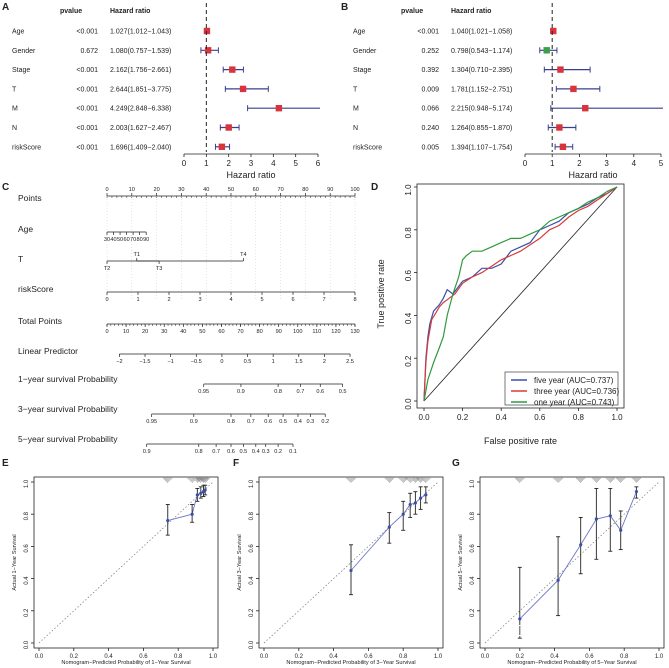 This screenshot has width=669, height=668. Describe the element at coordinates (305, 190) in the screenshot. I see `nomogram-tick-label: 80` at that location.